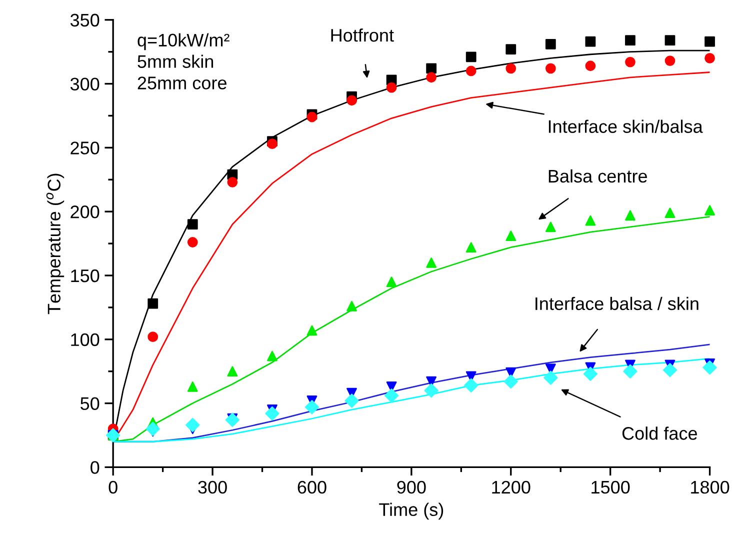 The width and height of the screenshot is (744, 537). Describe the element at coordinates (85, 20) in the screenshot. I see `y-tick-label: 350` at that location.